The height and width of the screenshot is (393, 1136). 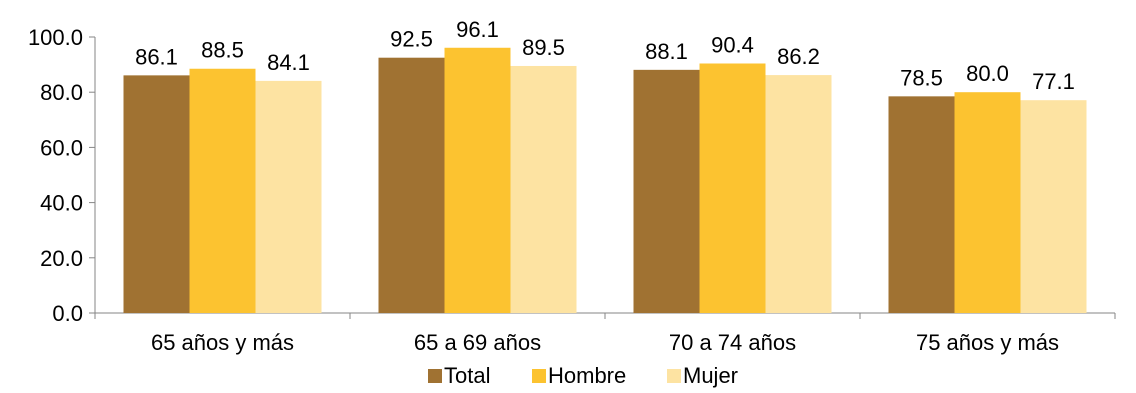 I want to click on legend-label-total: Total, so click(x=467, y=375).